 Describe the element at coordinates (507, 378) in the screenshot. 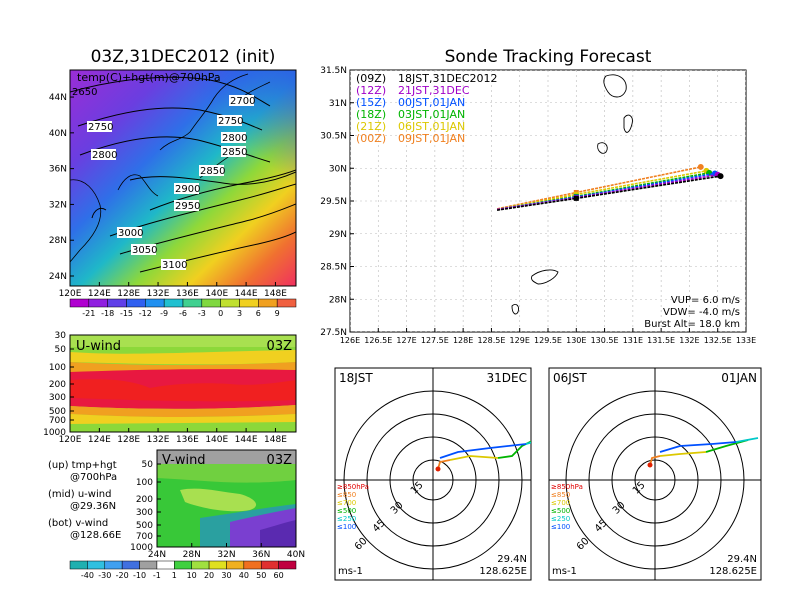

I see `hodograph-date-label: 31DEC` at that location.